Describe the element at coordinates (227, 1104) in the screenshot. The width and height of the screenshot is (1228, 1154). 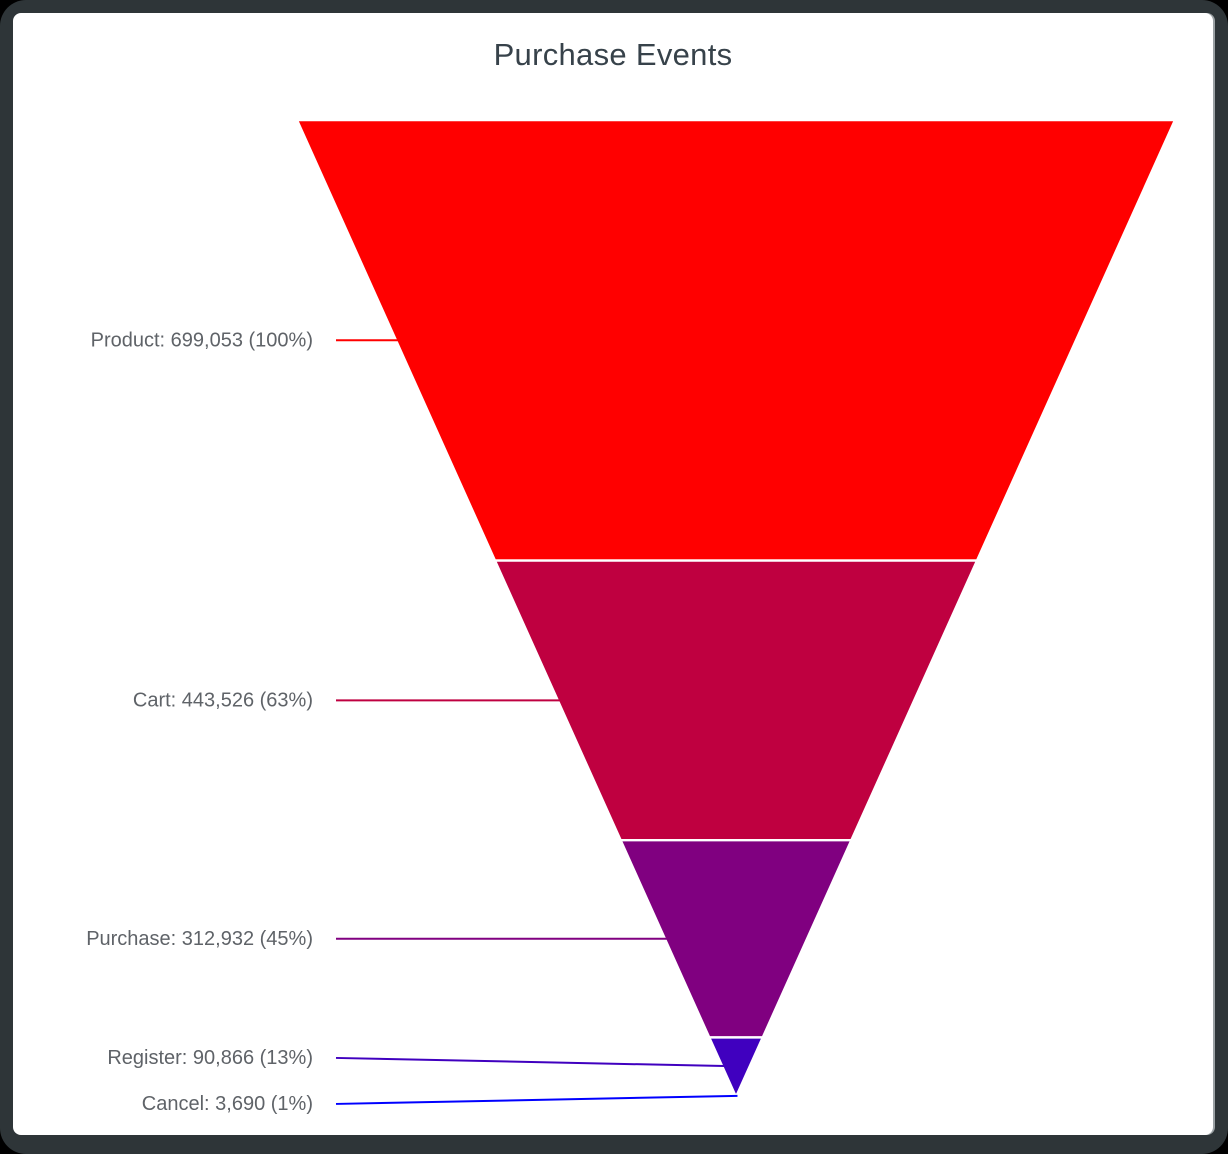
I see `funnel-label-cancel: Cancel: 3,690 (1%)` at that location.